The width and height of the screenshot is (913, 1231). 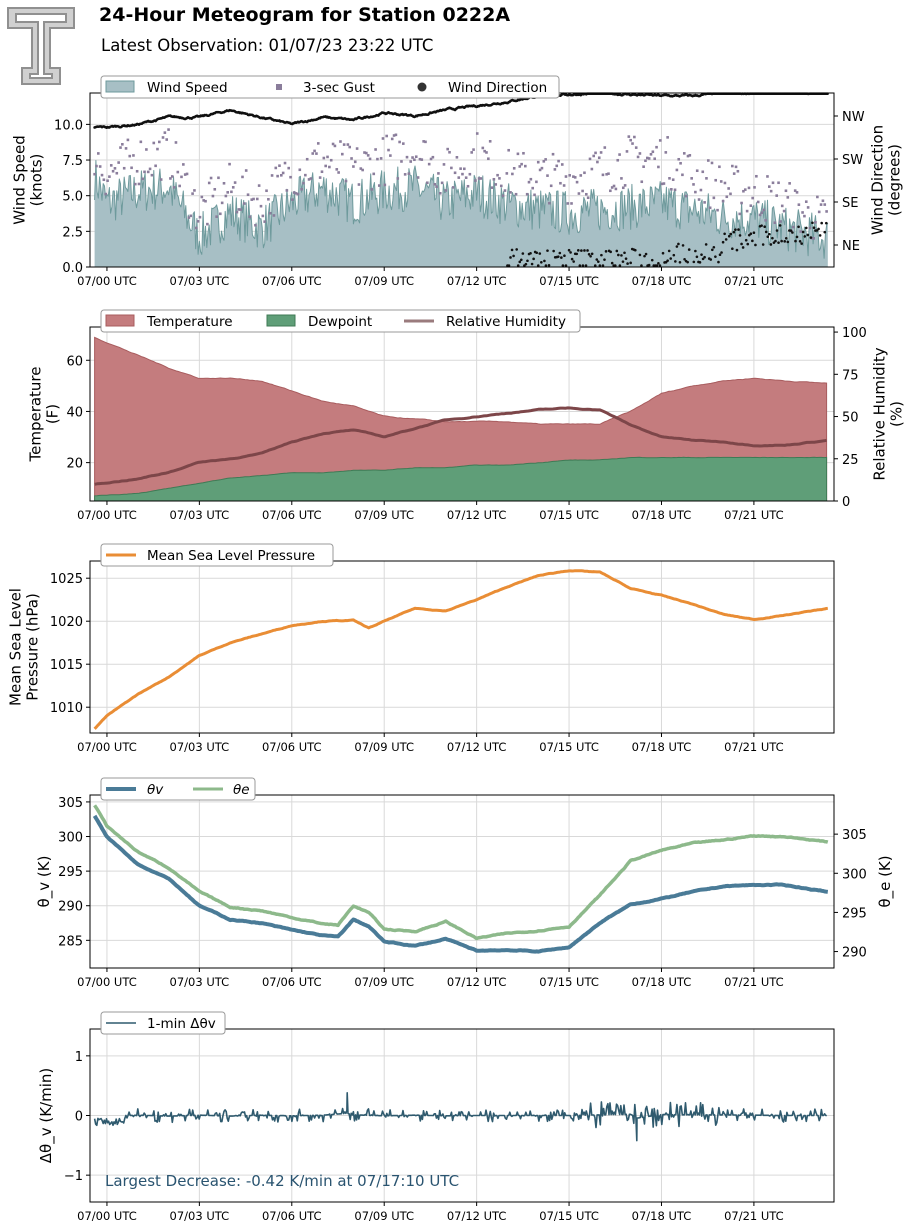 I want to click on legend-wind-speed-label: Wind Speed, so click(x=187, y=88).